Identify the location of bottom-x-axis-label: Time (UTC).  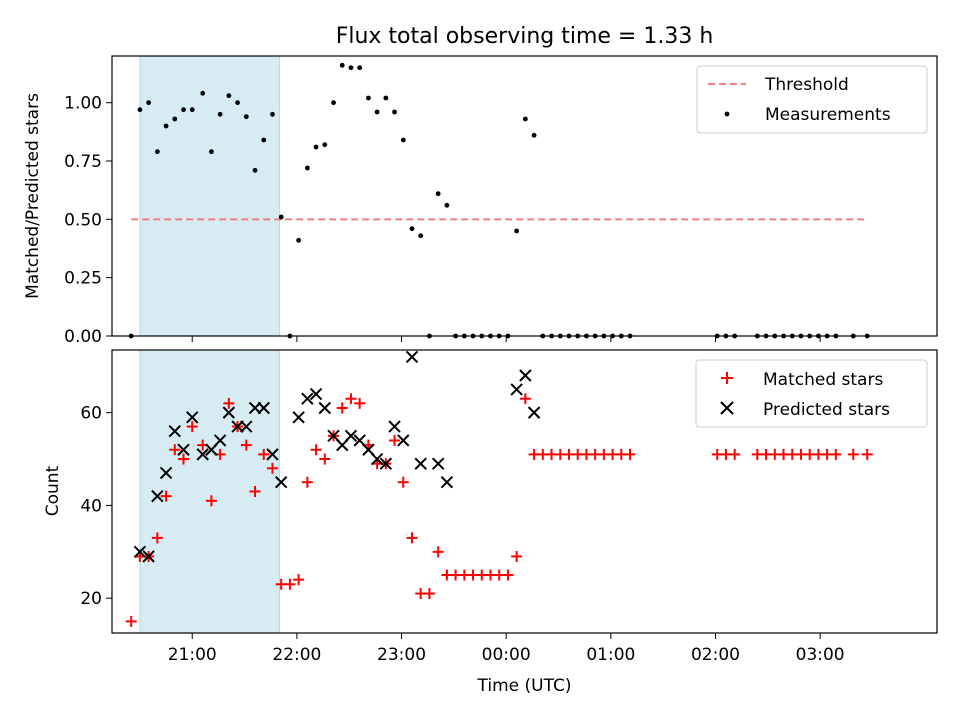
(524, 686).